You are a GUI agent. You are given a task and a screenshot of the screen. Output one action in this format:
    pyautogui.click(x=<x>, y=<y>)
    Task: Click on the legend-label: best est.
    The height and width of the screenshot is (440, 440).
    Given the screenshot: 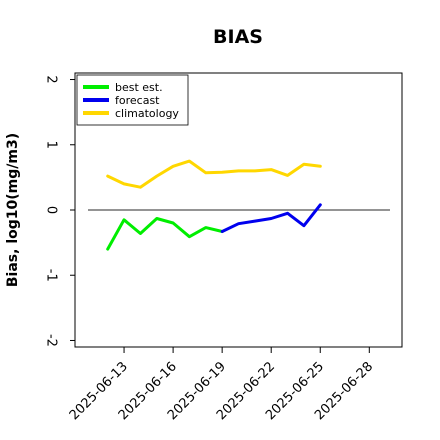 What is the action you would take?
    pyautogui.click(x=139, y=87)
    